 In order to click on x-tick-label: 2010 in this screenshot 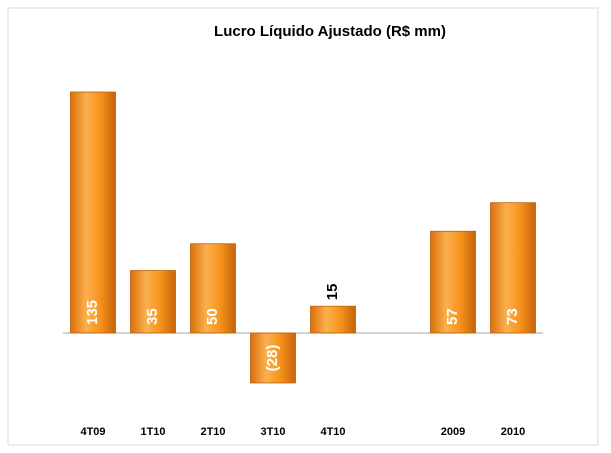, I will do `click(513, 432)`.